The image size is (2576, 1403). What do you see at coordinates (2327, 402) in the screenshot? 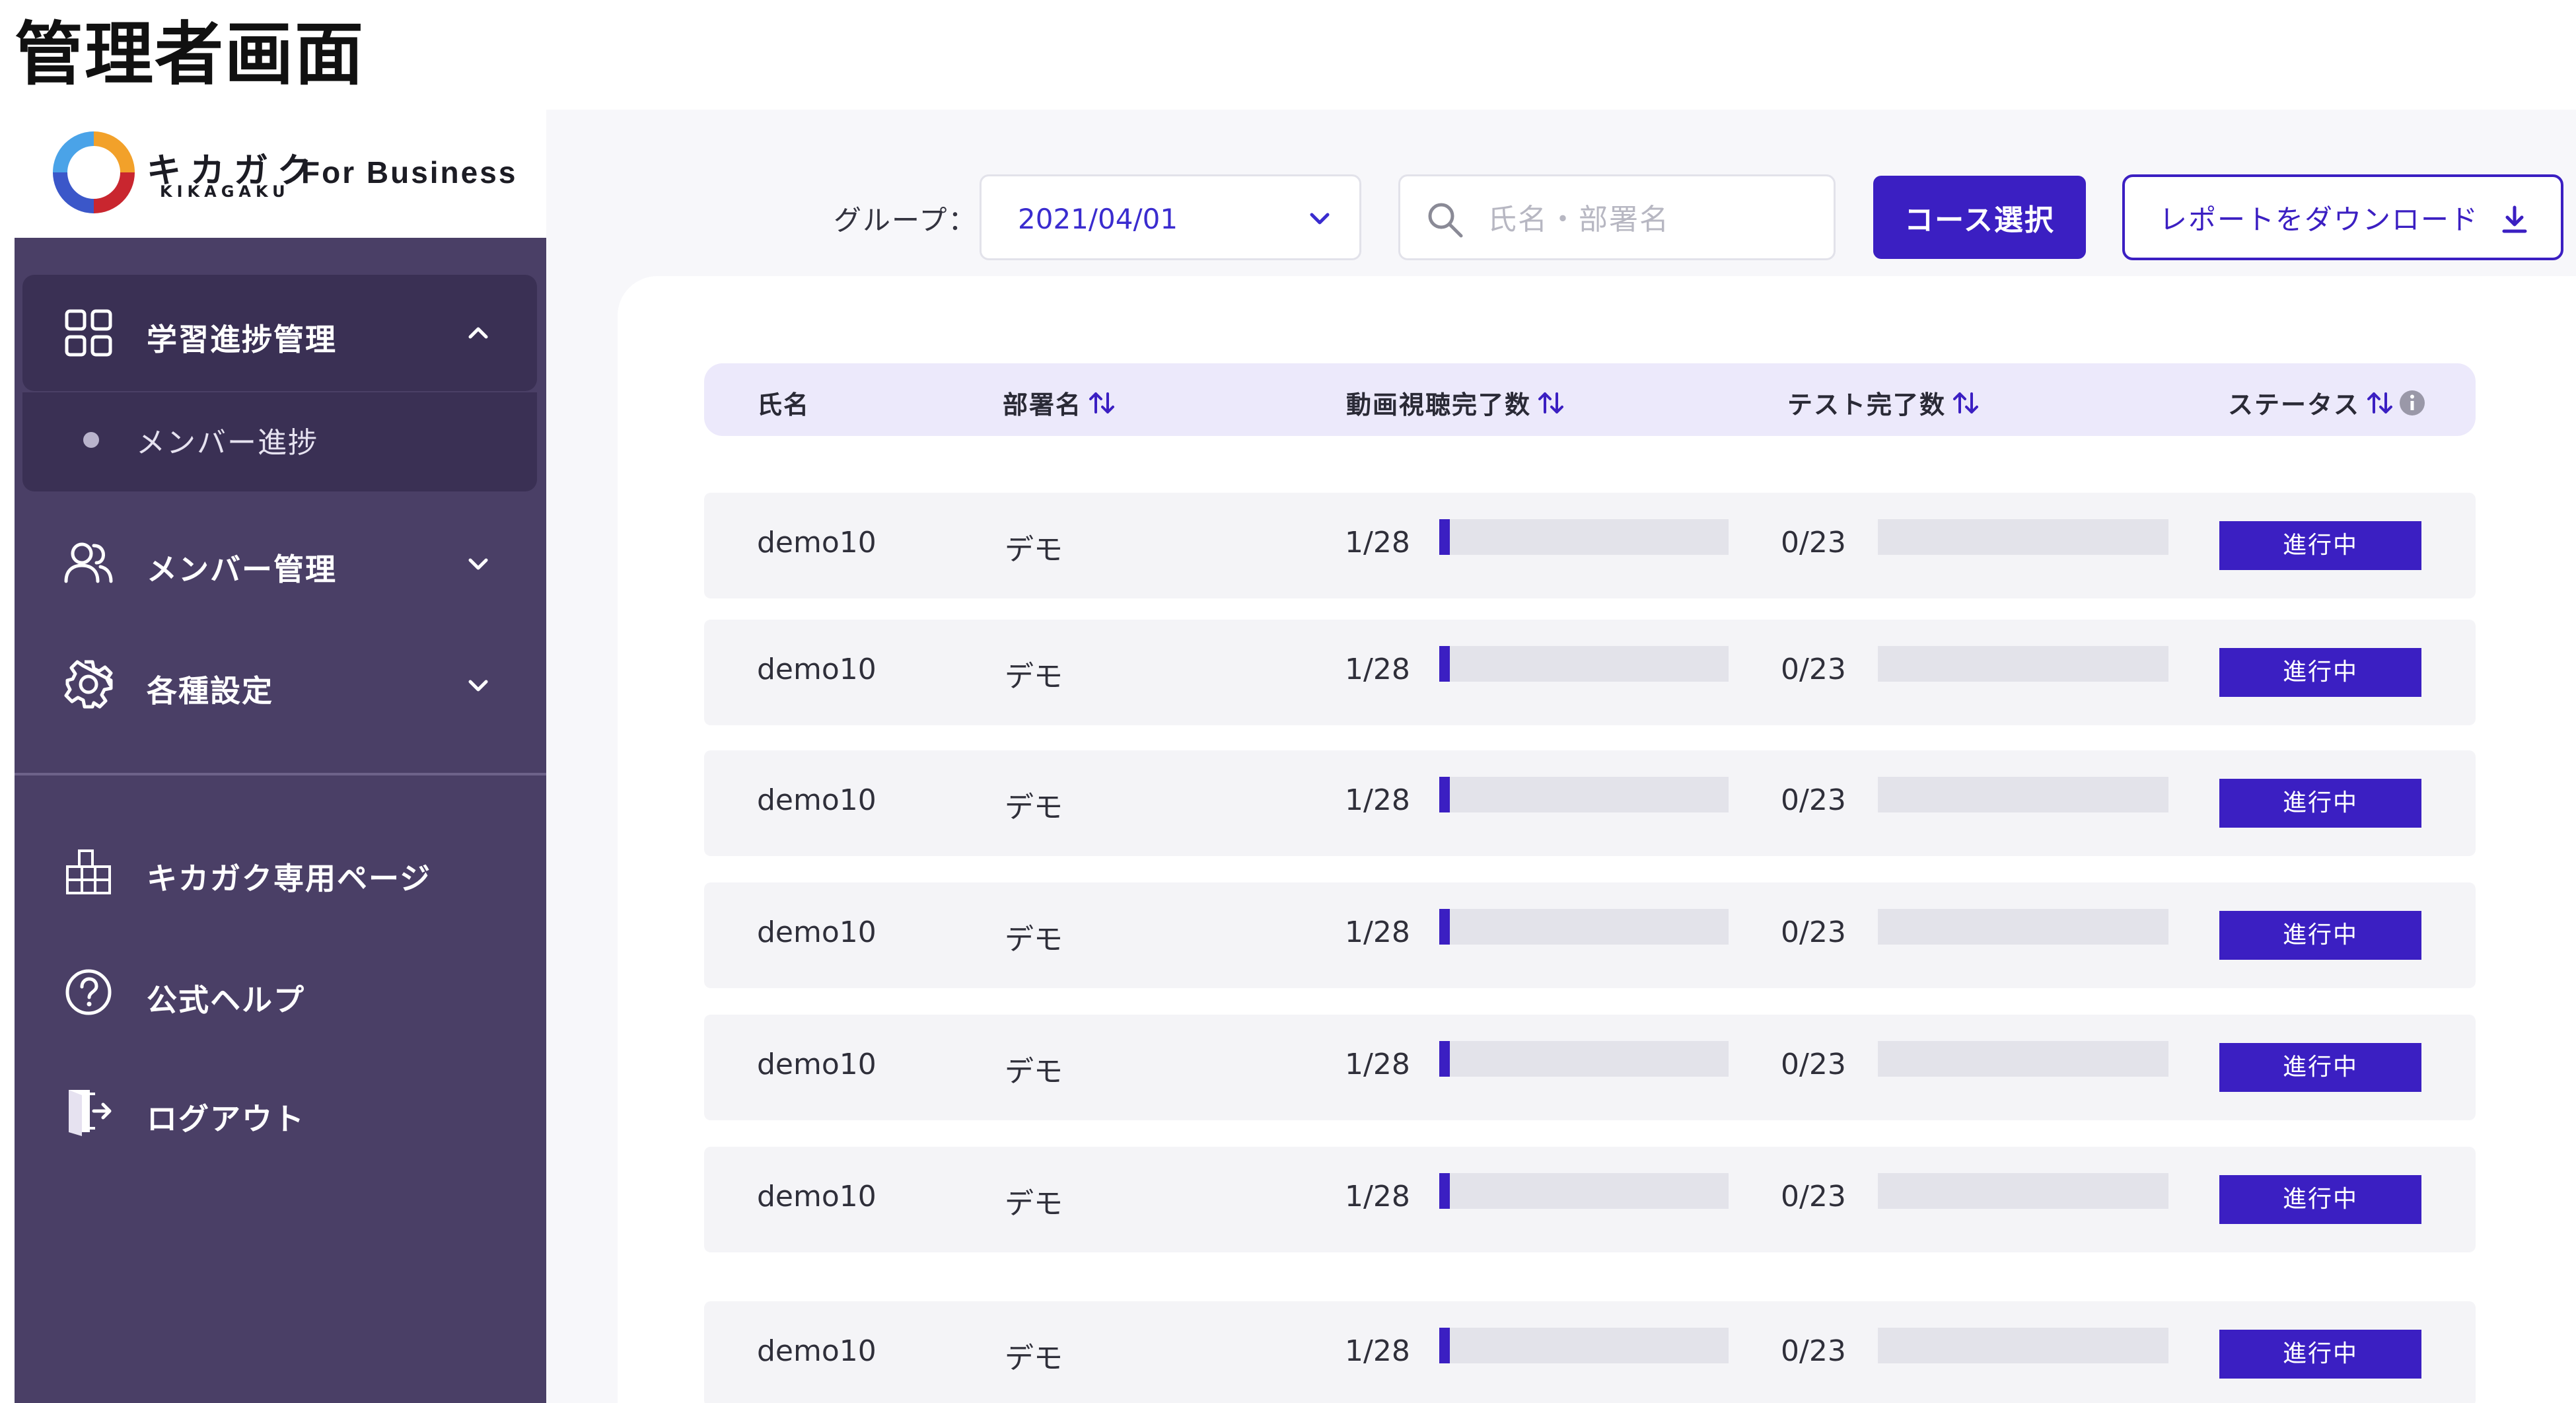
I see `column-header-status: ステータス` at bounding box center [2327, 402].